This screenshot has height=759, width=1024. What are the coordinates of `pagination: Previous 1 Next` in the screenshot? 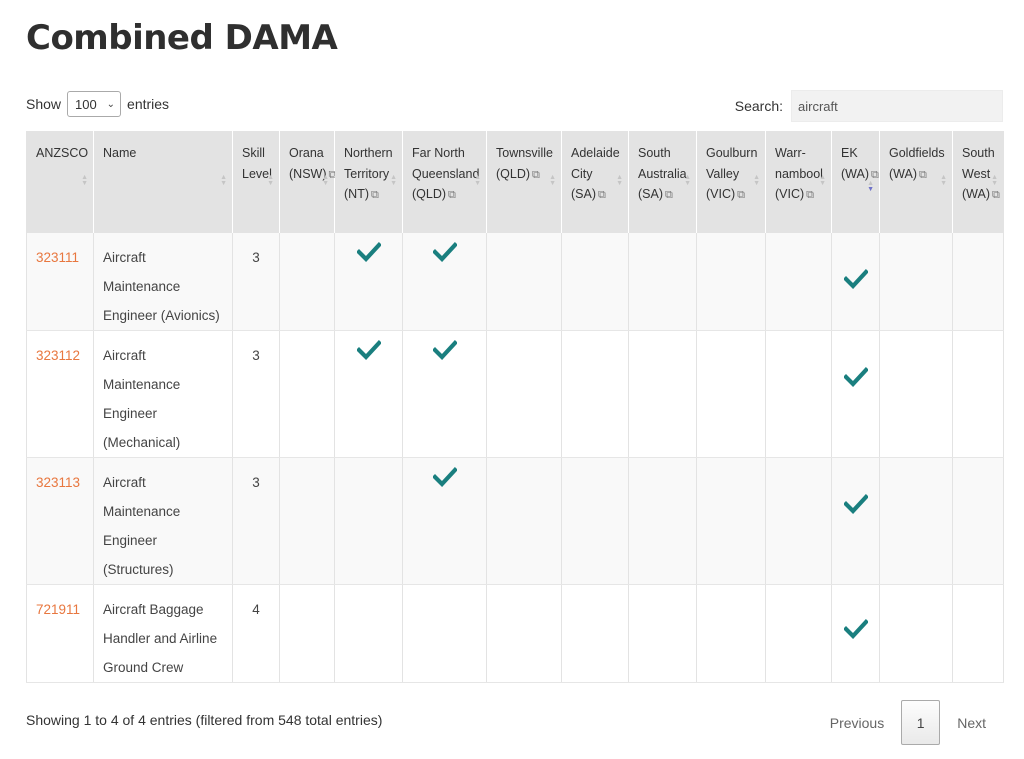 It's located at (908, 722).